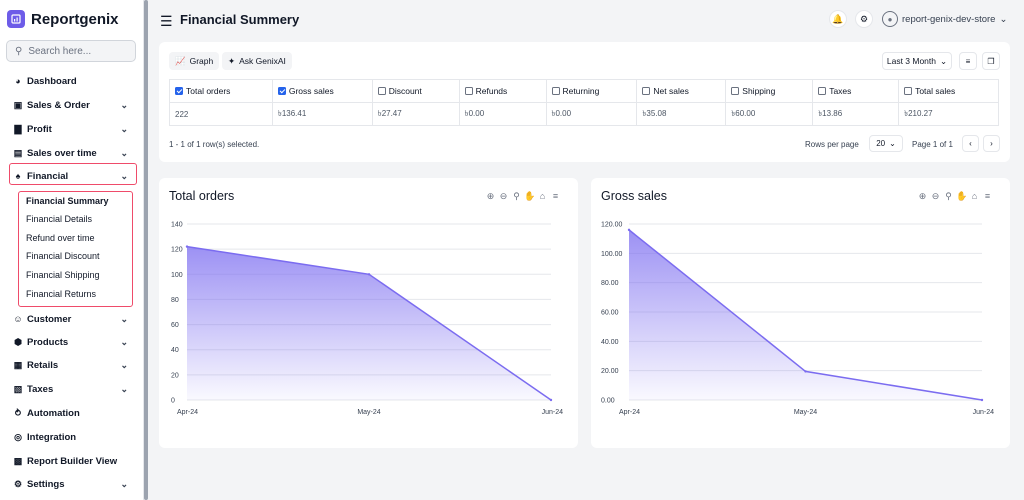  Describe the element at coordinates (502, 114) in the screenshot. I see `table-cell: ৳0.00` at that location.